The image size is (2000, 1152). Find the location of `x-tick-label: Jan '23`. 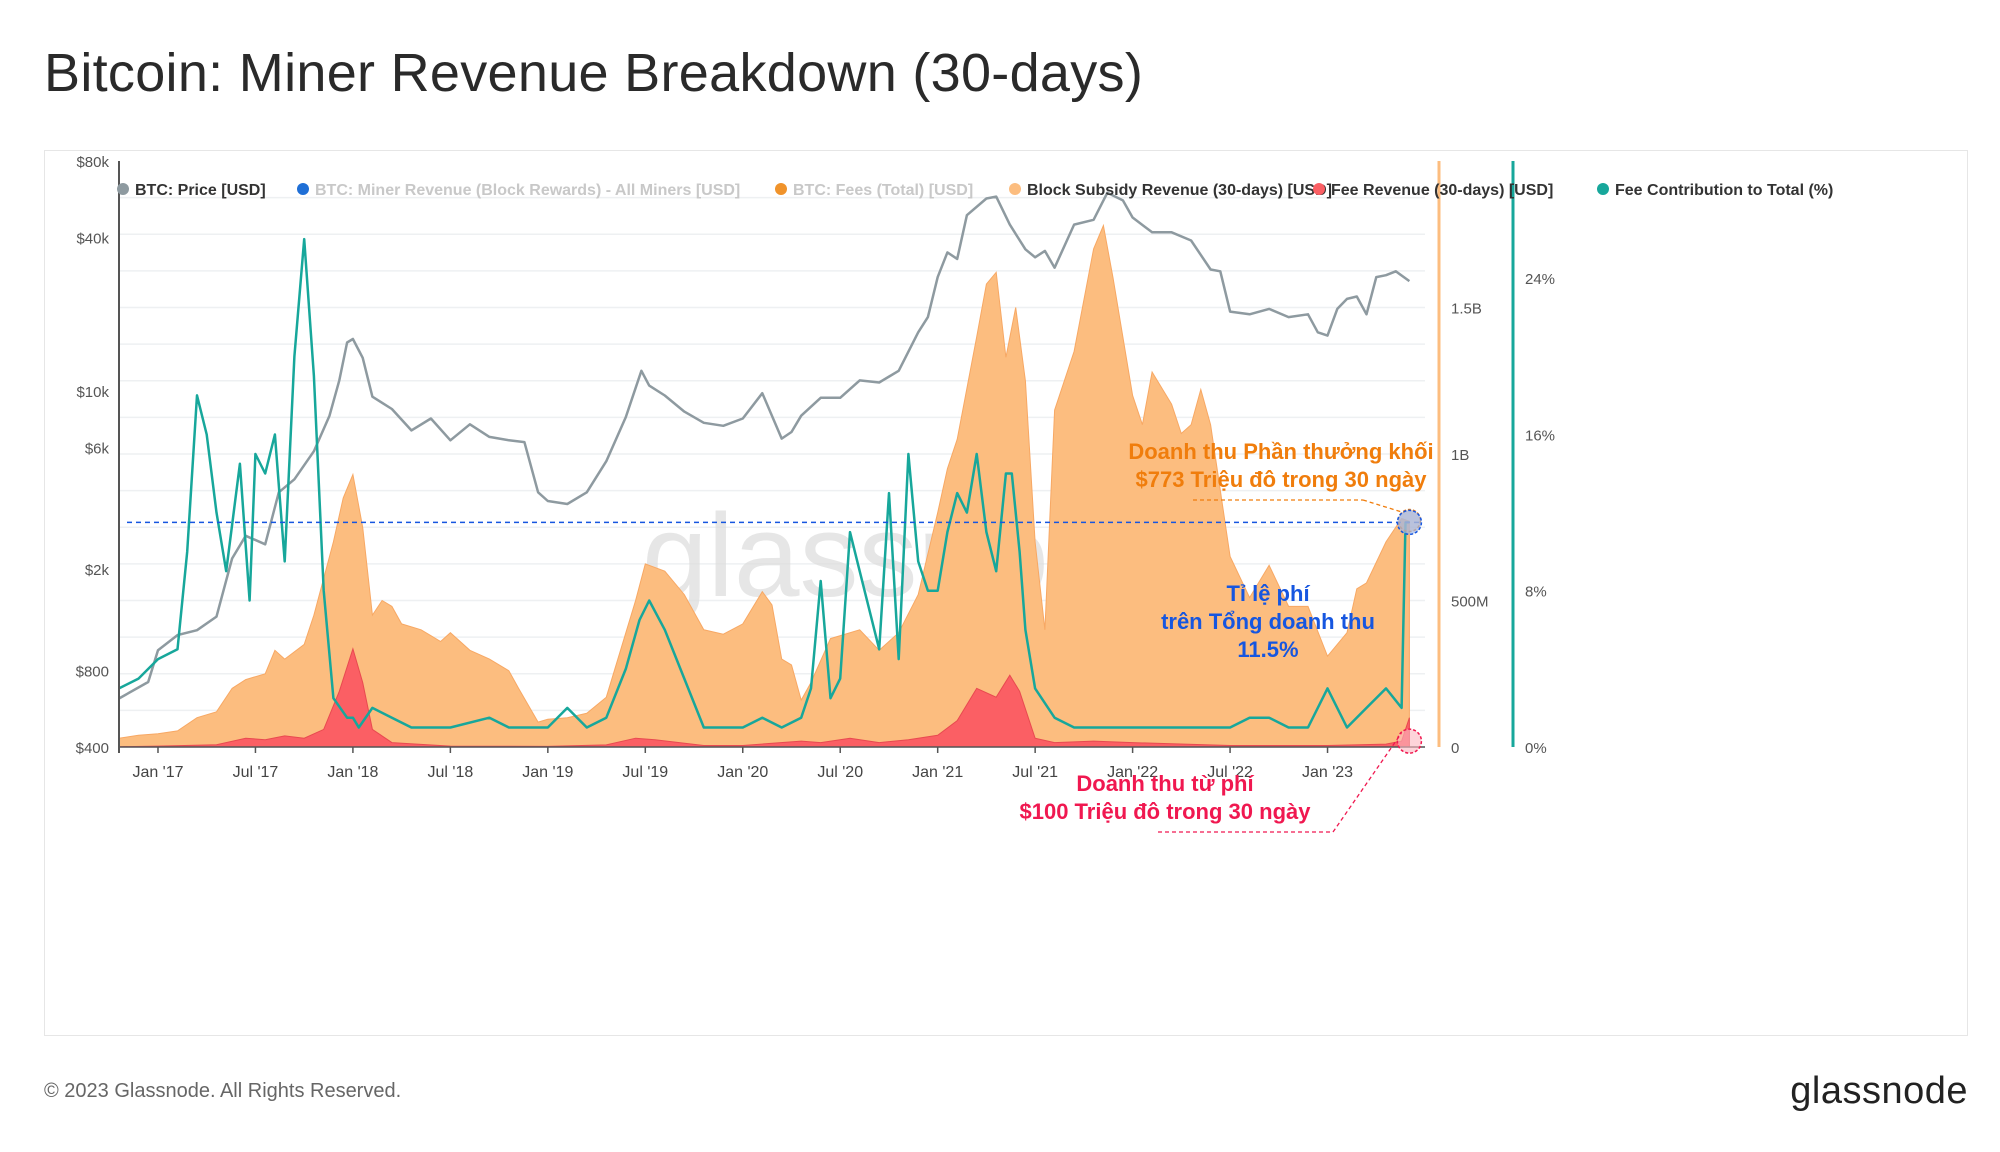

x-tick-label: Jan '23 is located at coordinates (1327, 772).